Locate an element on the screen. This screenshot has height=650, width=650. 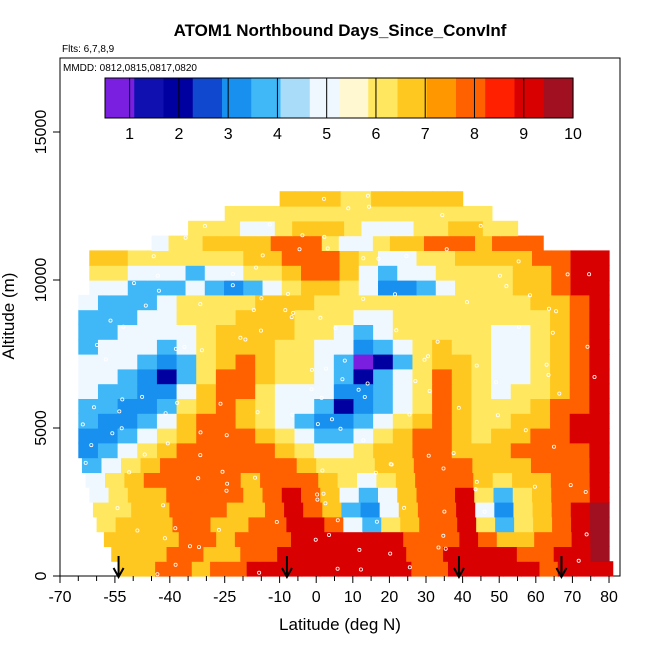
colorbar-swatch is located at coordinates (295, 98).